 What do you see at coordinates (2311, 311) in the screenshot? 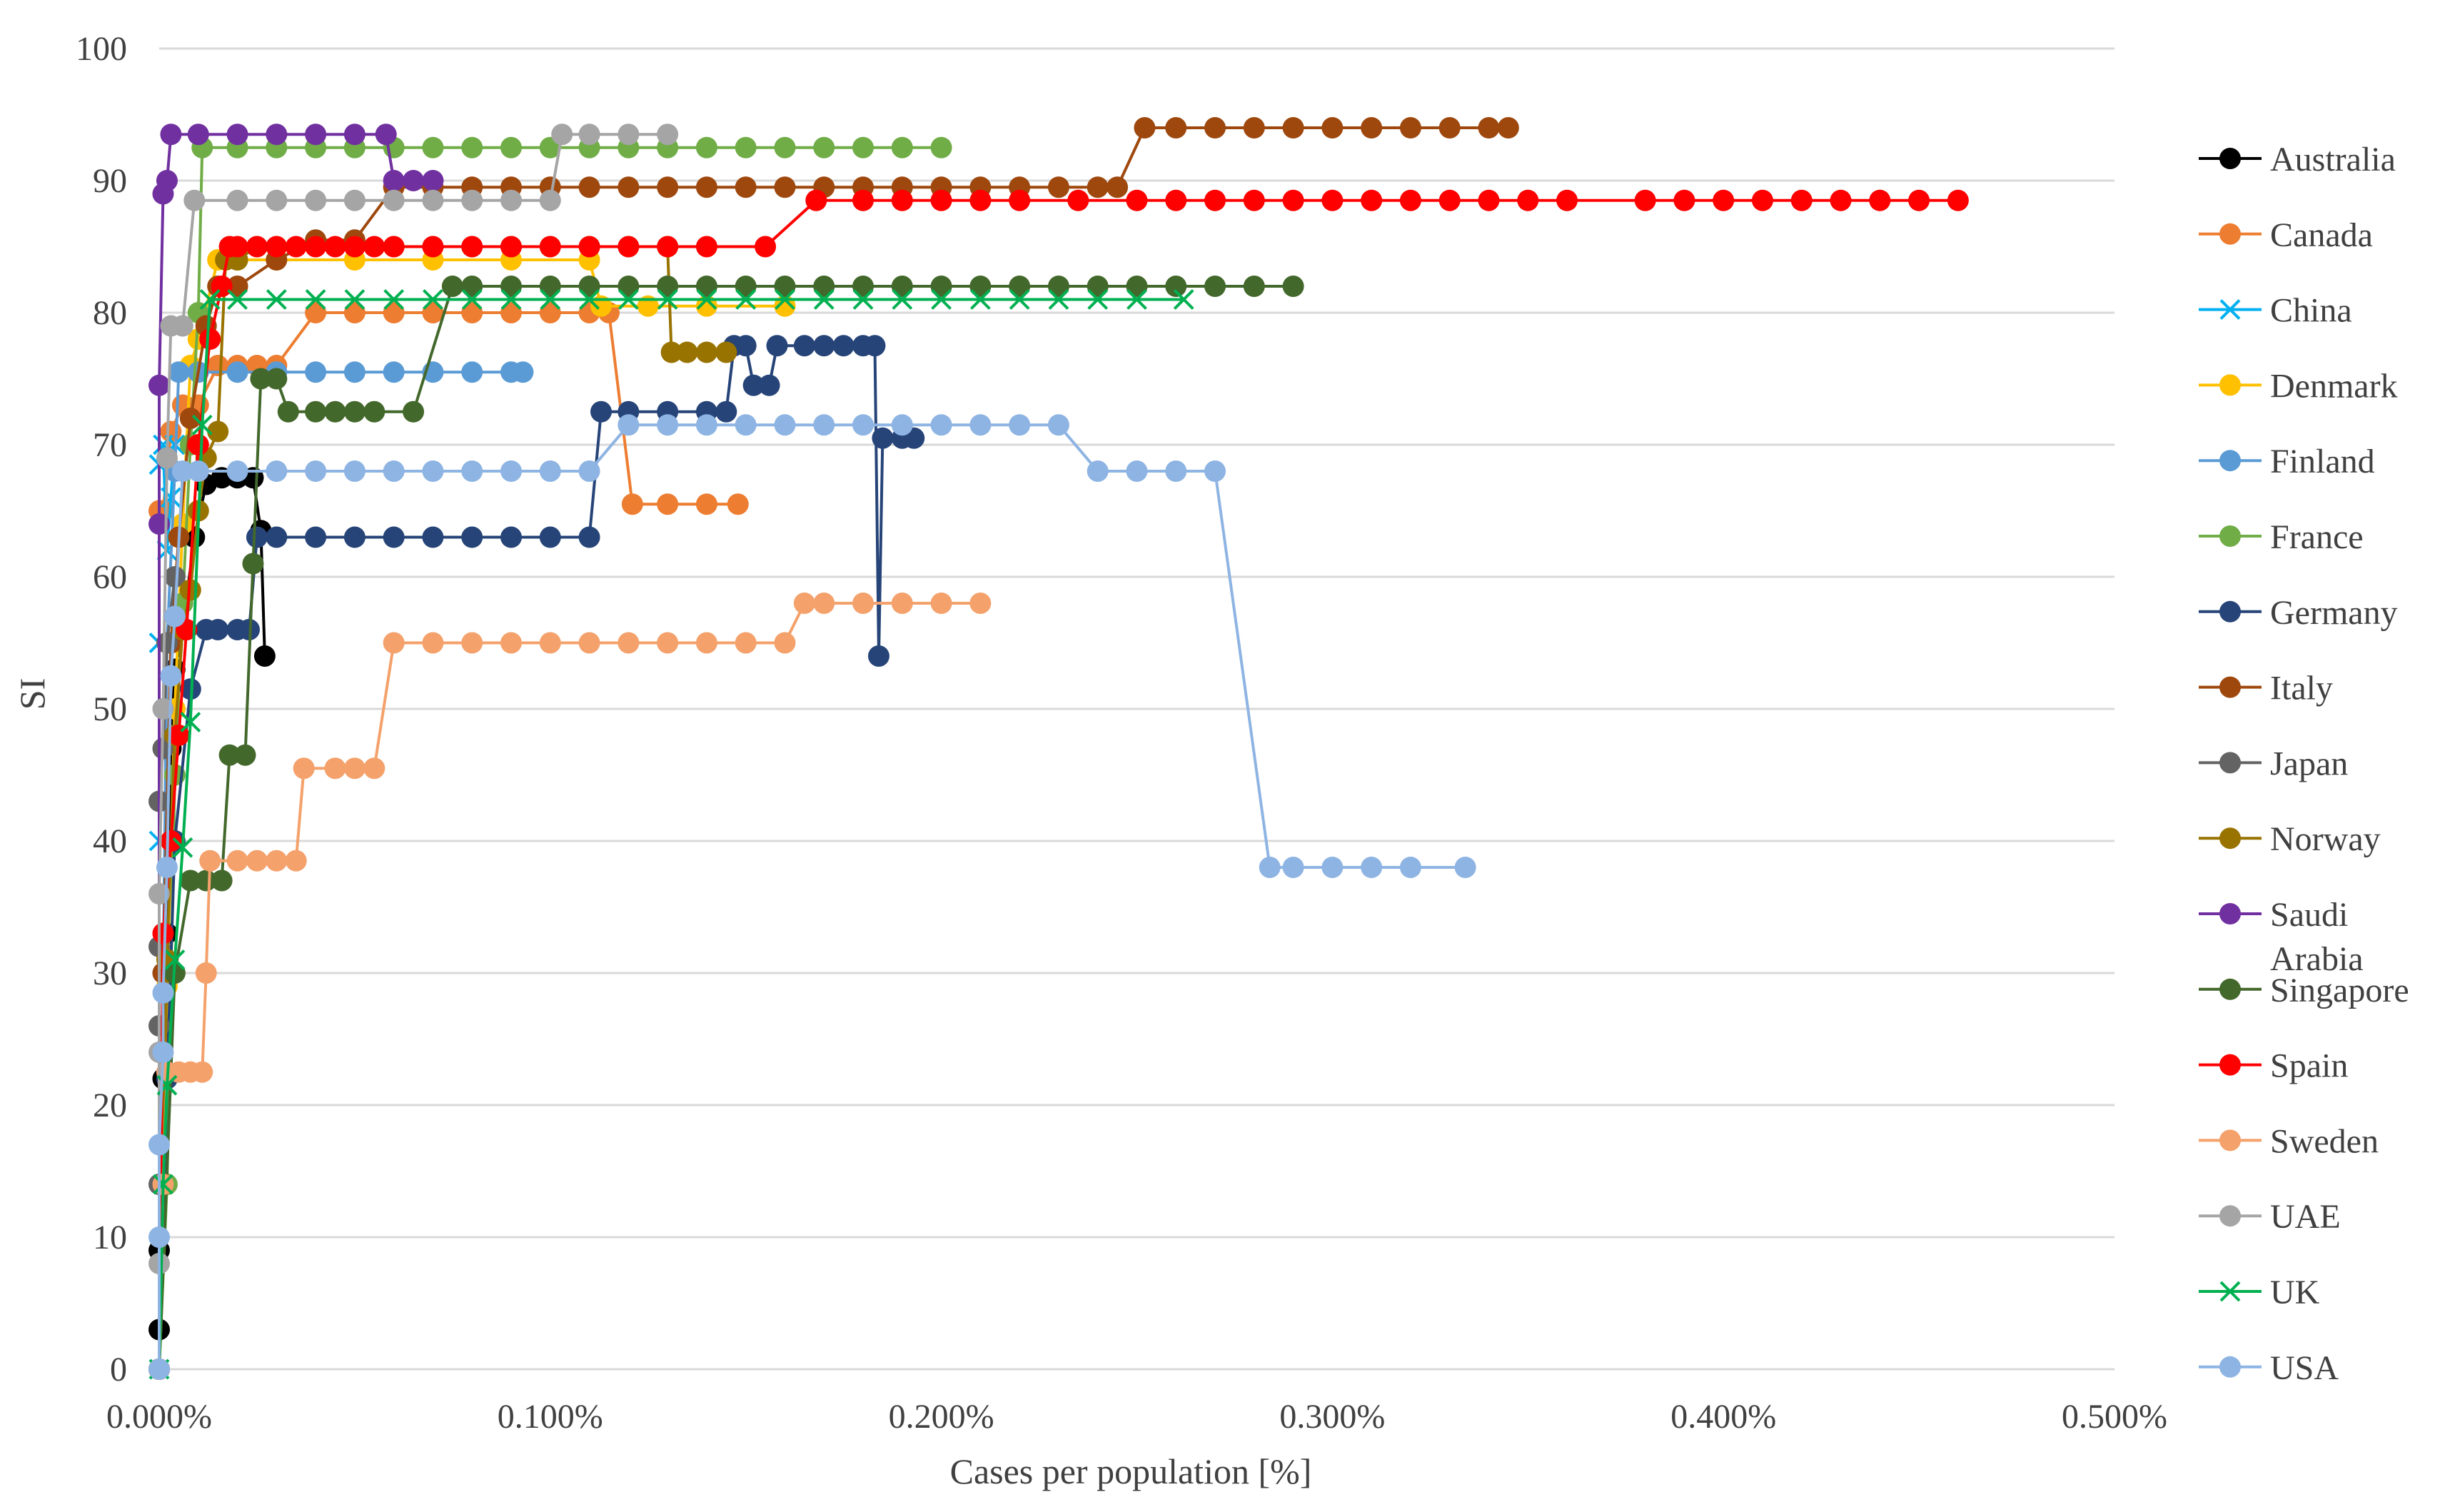
I see `legend-label: China` at bounding box center [2311, 311].